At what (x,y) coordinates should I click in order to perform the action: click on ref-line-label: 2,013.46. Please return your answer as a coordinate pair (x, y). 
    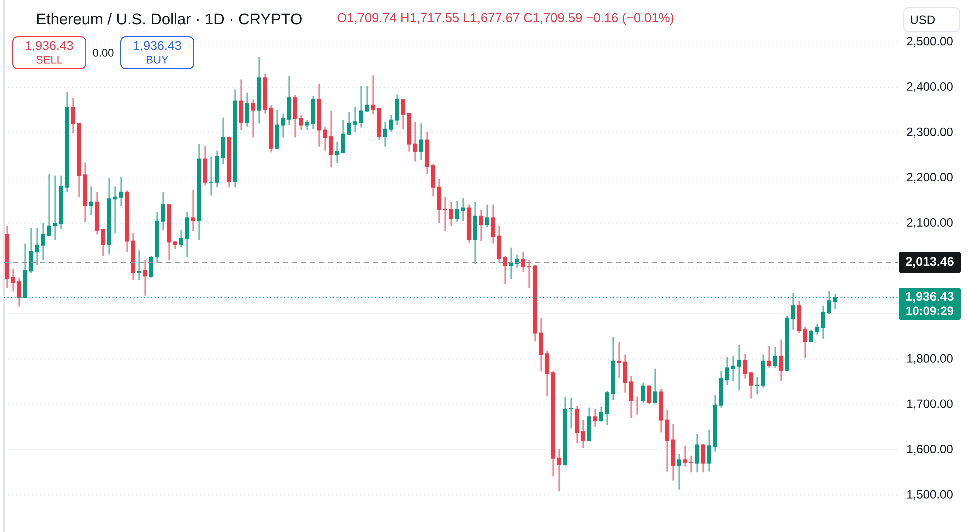
    Looking at the image, I should click on (930, 262).